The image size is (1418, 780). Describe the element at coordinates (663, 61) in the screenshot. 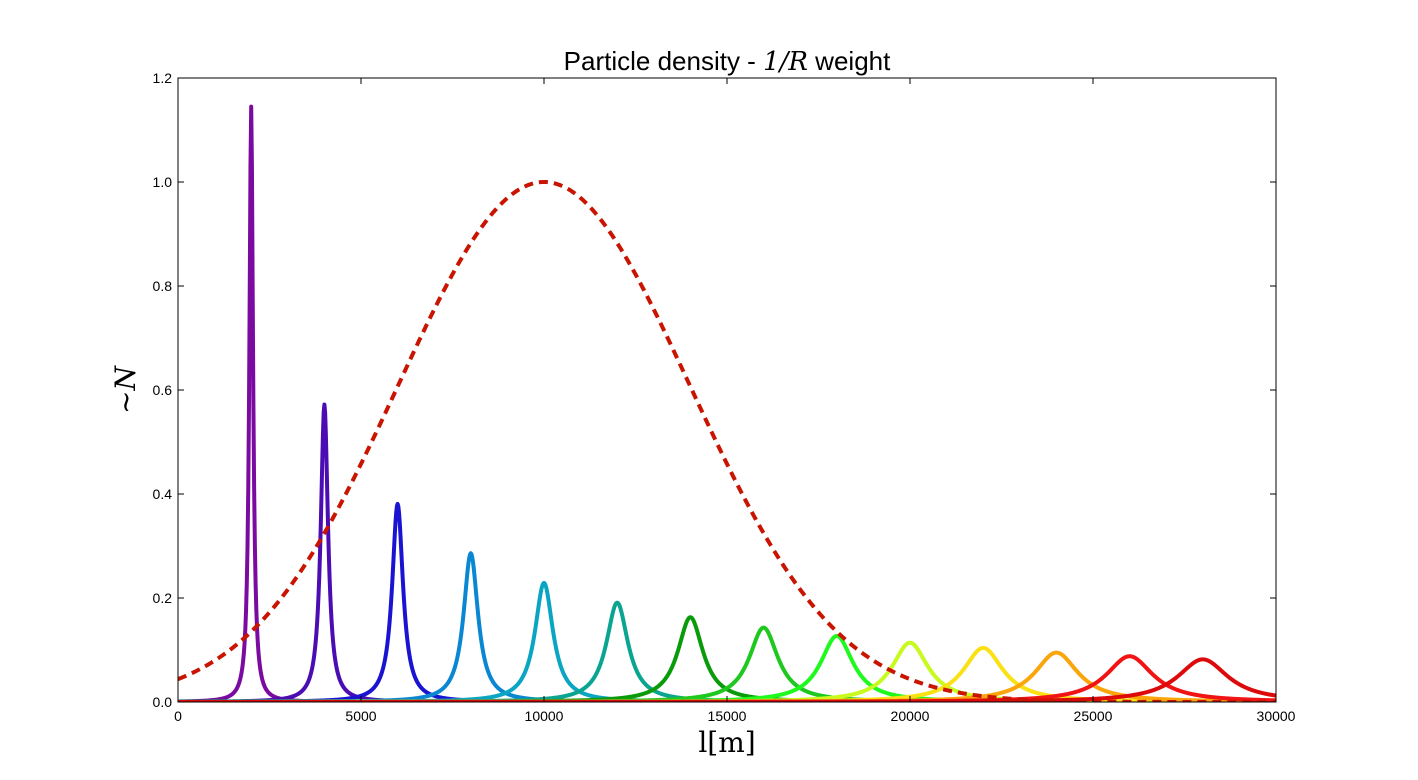

I see `chart-title-prefix: Particle density -` at that location.